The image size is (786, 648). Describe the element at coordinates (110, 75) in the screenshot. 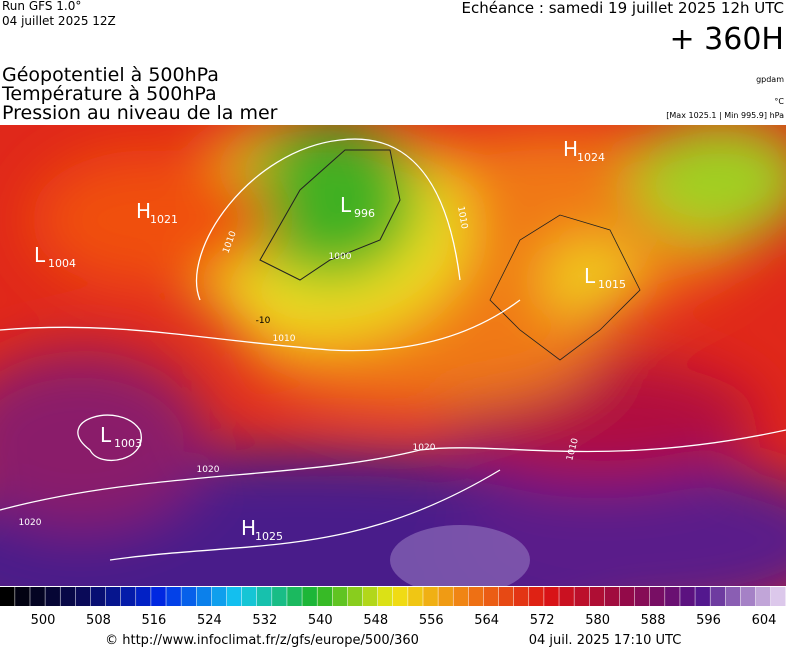

I see `title: Géopotentiel à 500hPa` at that location.